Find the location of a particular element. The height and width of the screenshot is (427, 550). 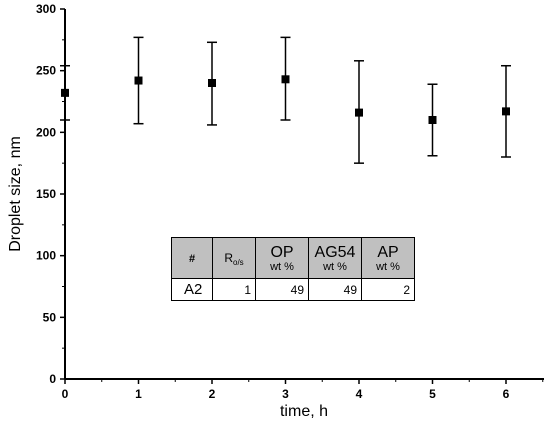

header-id: # is located at coordinates (192, 258).